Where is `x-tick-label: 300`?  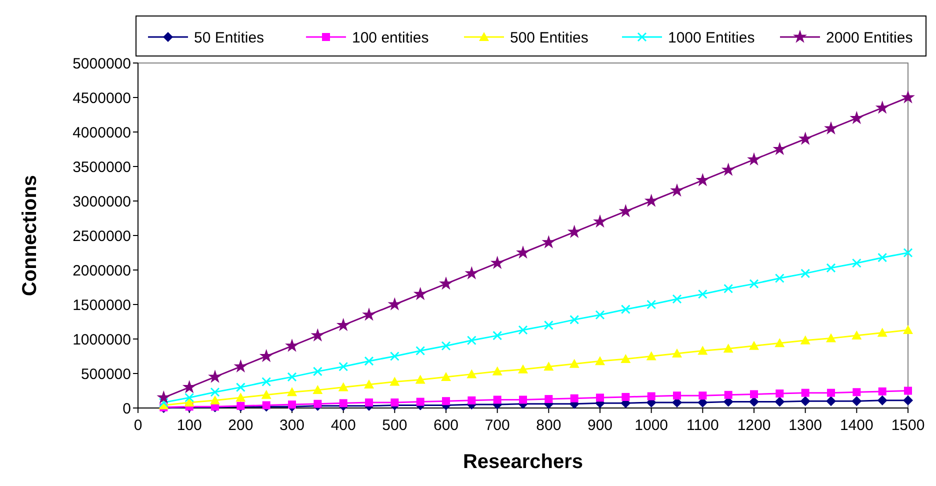
x-tick-label: 300 is located at coordinates (292, 425).